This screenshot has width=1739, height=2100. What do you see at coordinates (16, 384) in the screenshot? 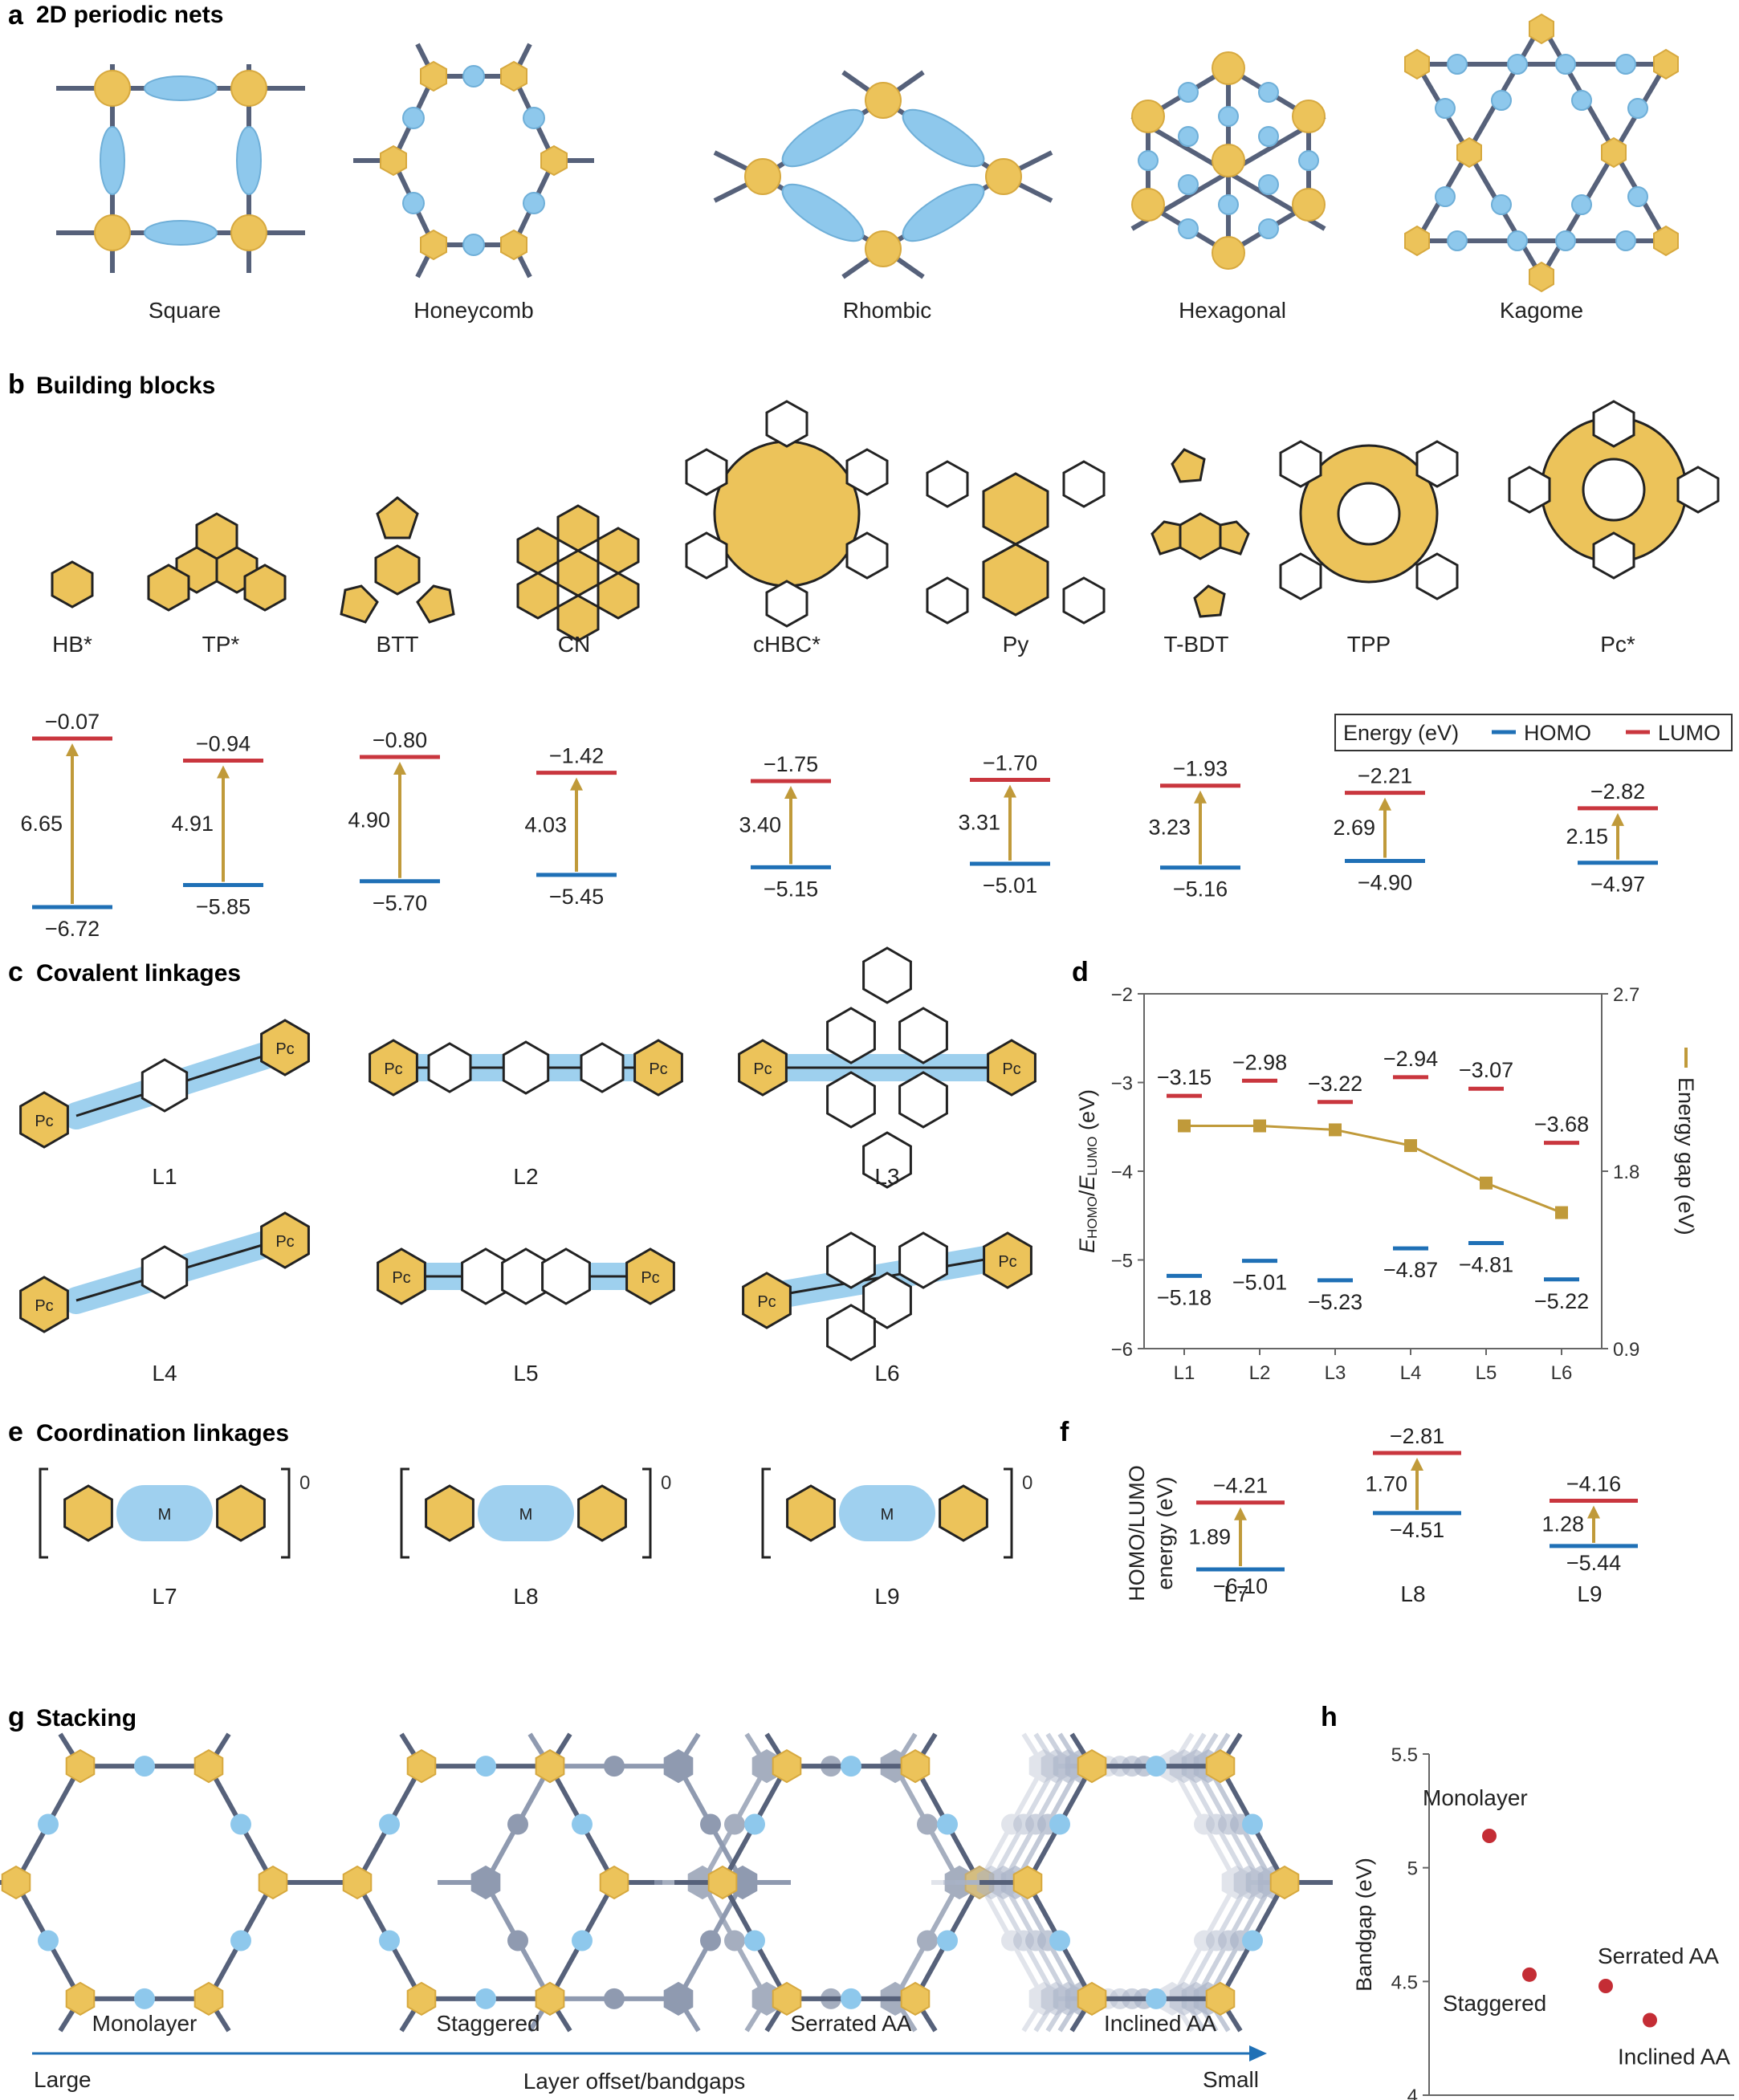
I see `panel-b-label: b` at bounding box center [16, 384].